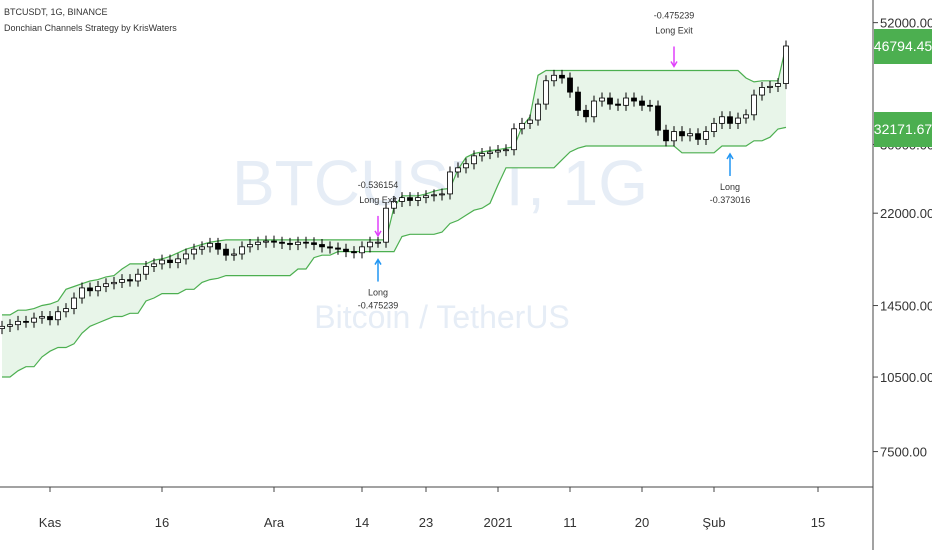 The height and width of the screenshot is (550, 932). Describe the element at coordinates (903, 46) in the screenshot. I see `last-price-label-bg` at that location.